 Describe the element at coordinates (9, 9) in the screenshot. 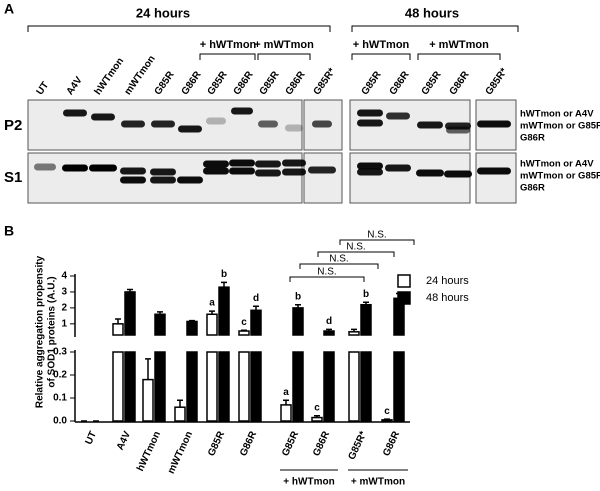

I see `panel-label: A` at that location.